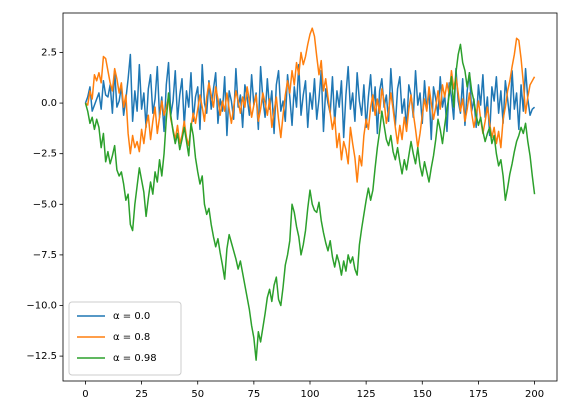 This screenshot has height=413, width=568. What do you see at coordinates (422, 394) in the screenshot?
I see `x-tick-label: 150` at bounding box center [422, 394].